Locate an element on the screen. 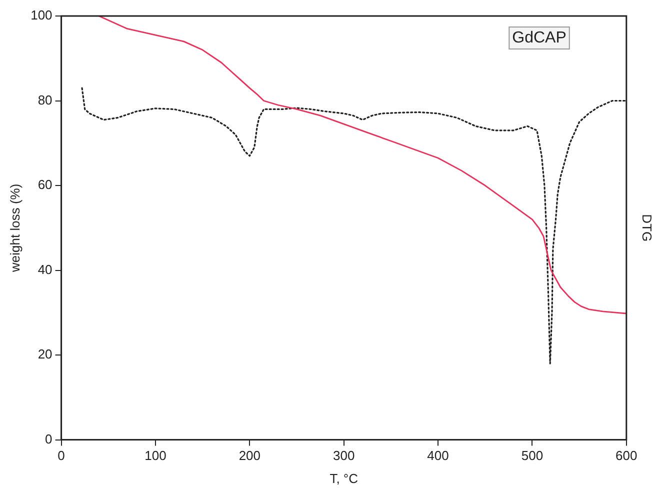  x-tick-label: 600 is located at coordinates (627, 456).